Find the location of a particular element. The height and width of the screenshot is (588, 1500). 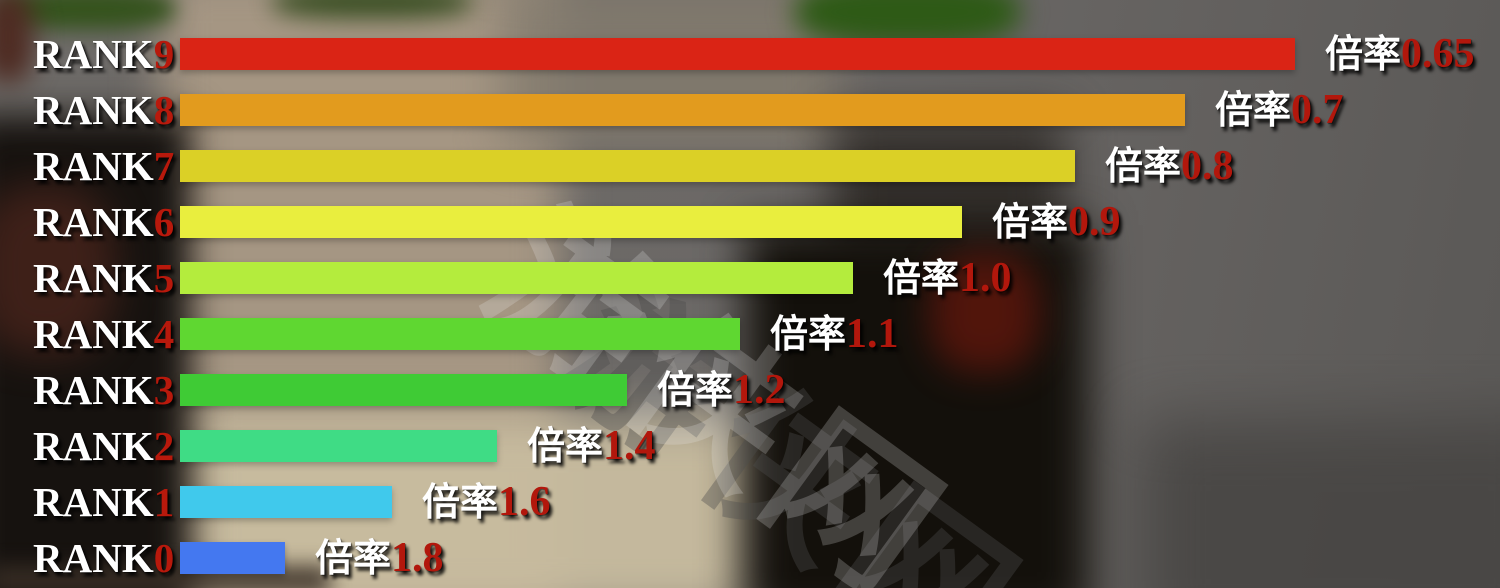

rank-label: RANK5 is located at coordinates (106, 277).